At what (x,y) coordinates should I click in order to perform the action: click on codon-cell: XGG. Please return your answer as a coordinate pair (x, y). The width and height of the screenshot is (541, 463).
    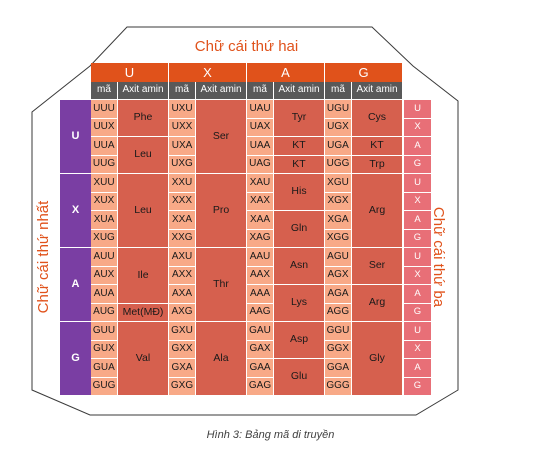
    Looking at the image, I should click on (338, 238).